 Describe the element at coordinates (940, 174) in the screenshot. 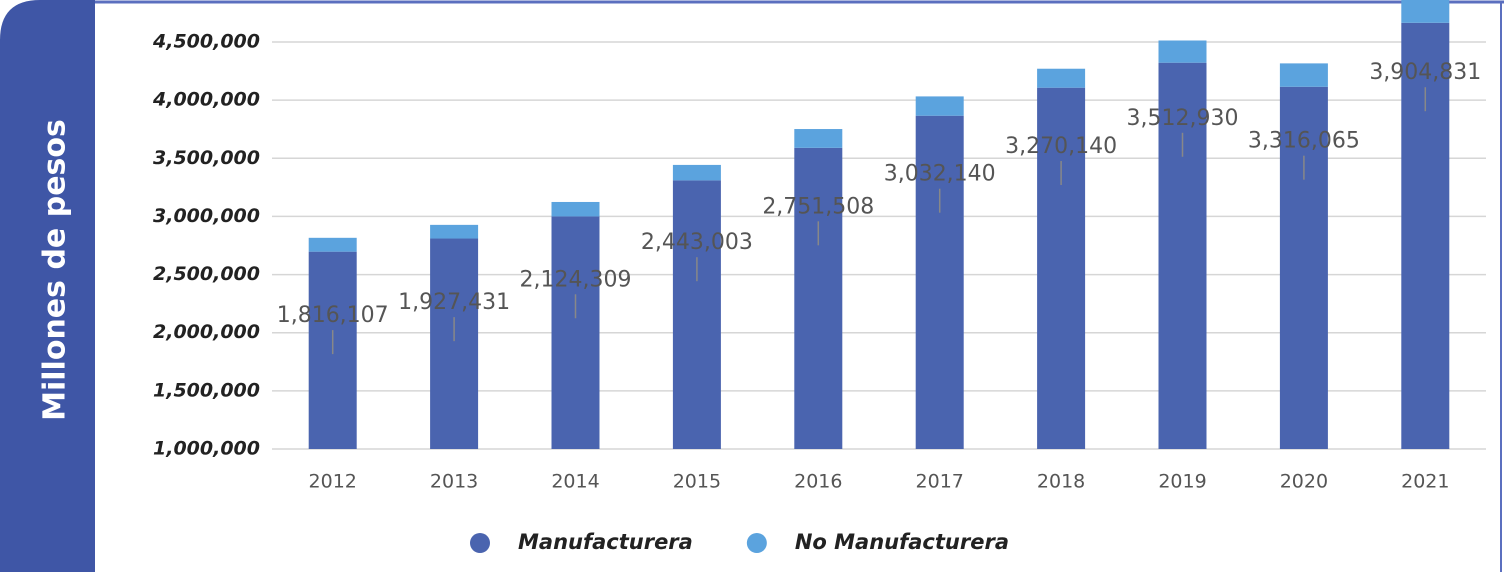

I see `total-label: 3,032,140` at that location.